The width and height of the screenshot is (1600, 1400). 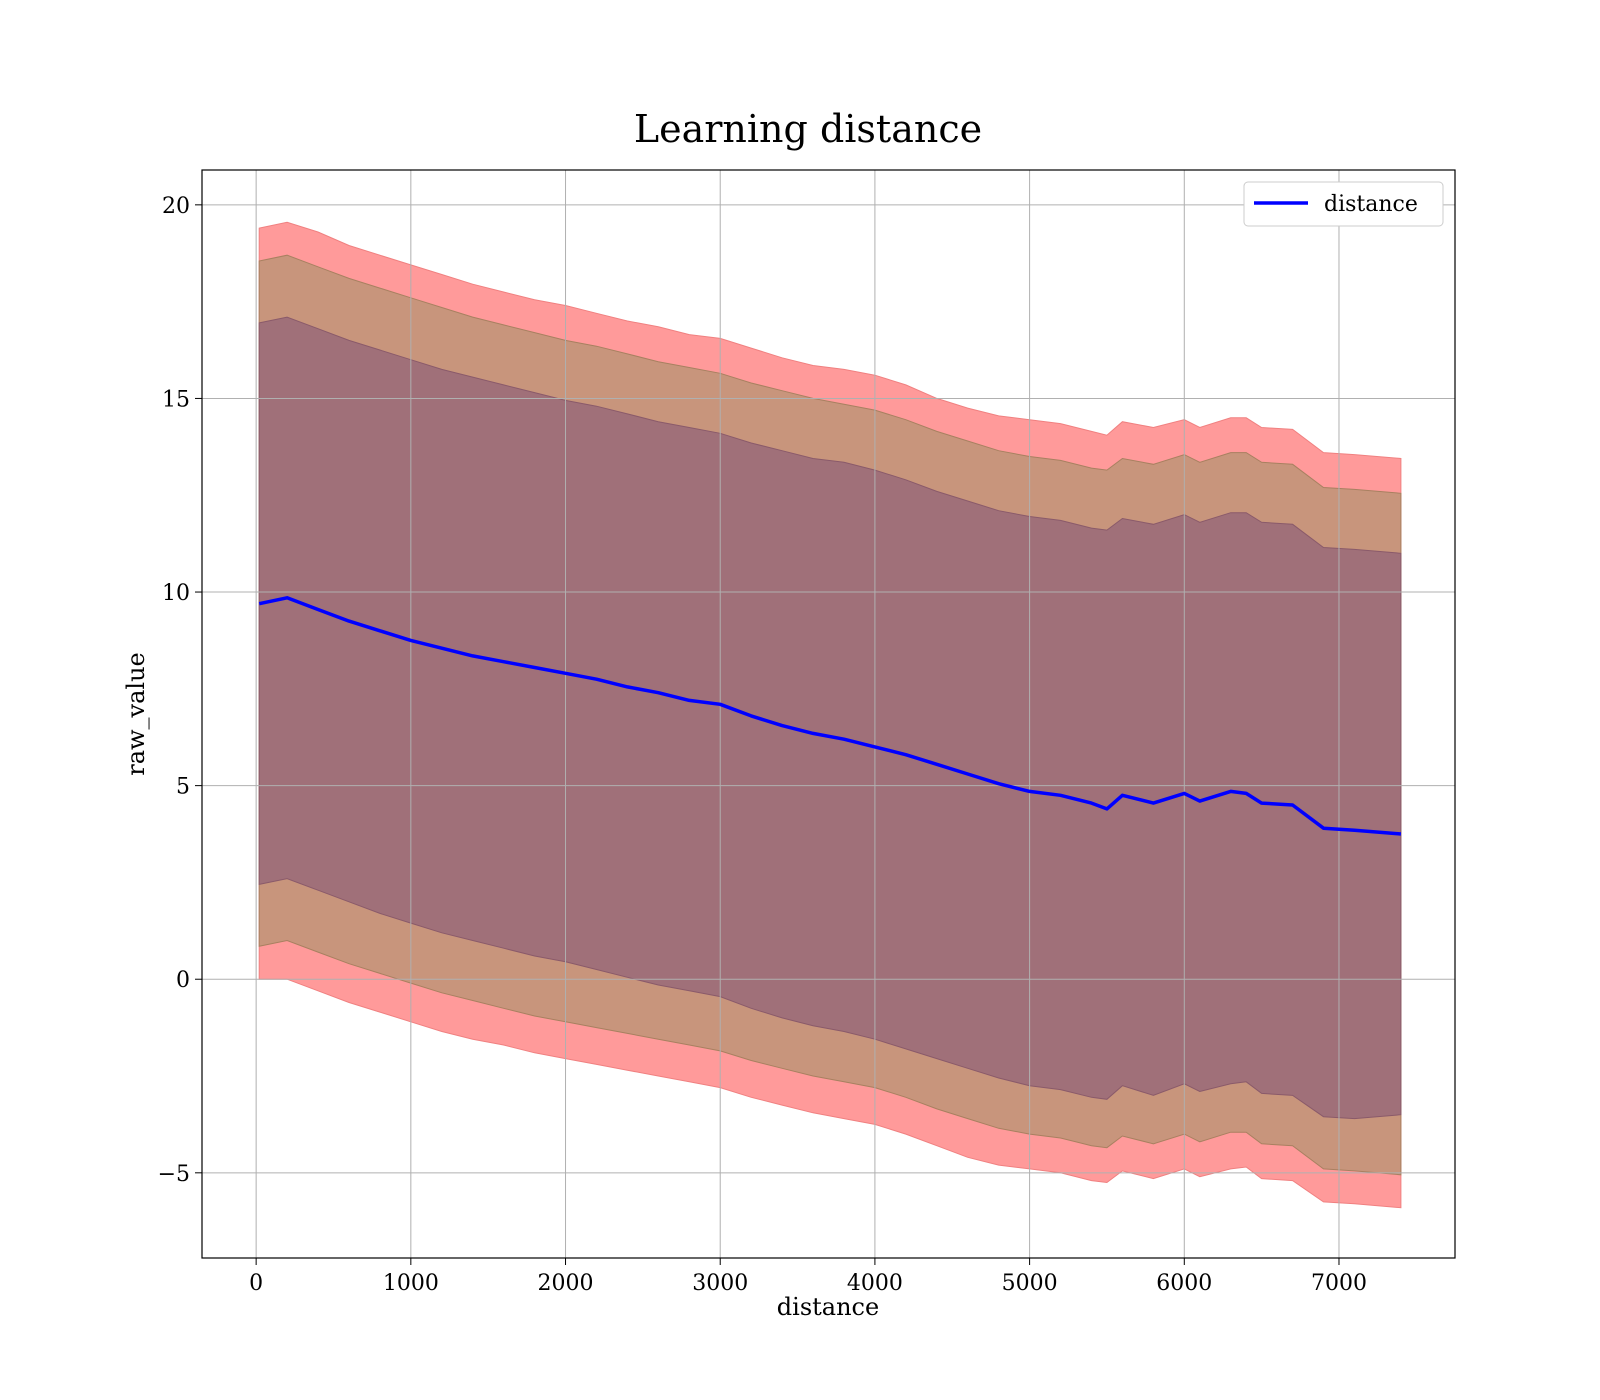 What do you see at coordinates (720, 1283) in the screenshot?
I see `x-tick-label: 3000` at bounding box center [720, 1283].